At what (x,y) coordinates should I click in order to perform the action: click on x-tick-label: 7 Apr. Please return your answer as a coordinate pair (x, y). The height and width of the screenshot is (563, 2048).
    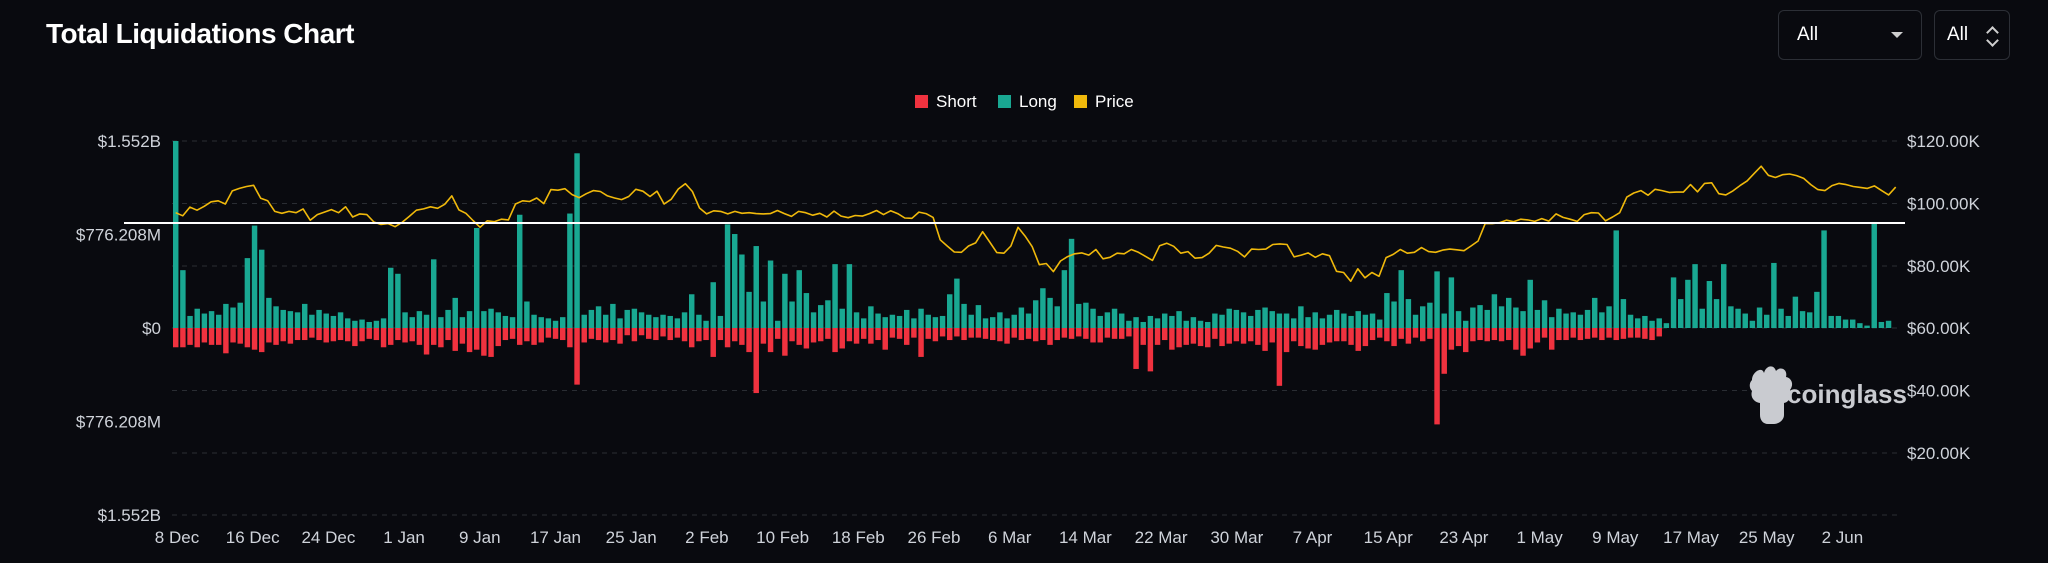
    Looking at the image, I should click on (1313, 537).